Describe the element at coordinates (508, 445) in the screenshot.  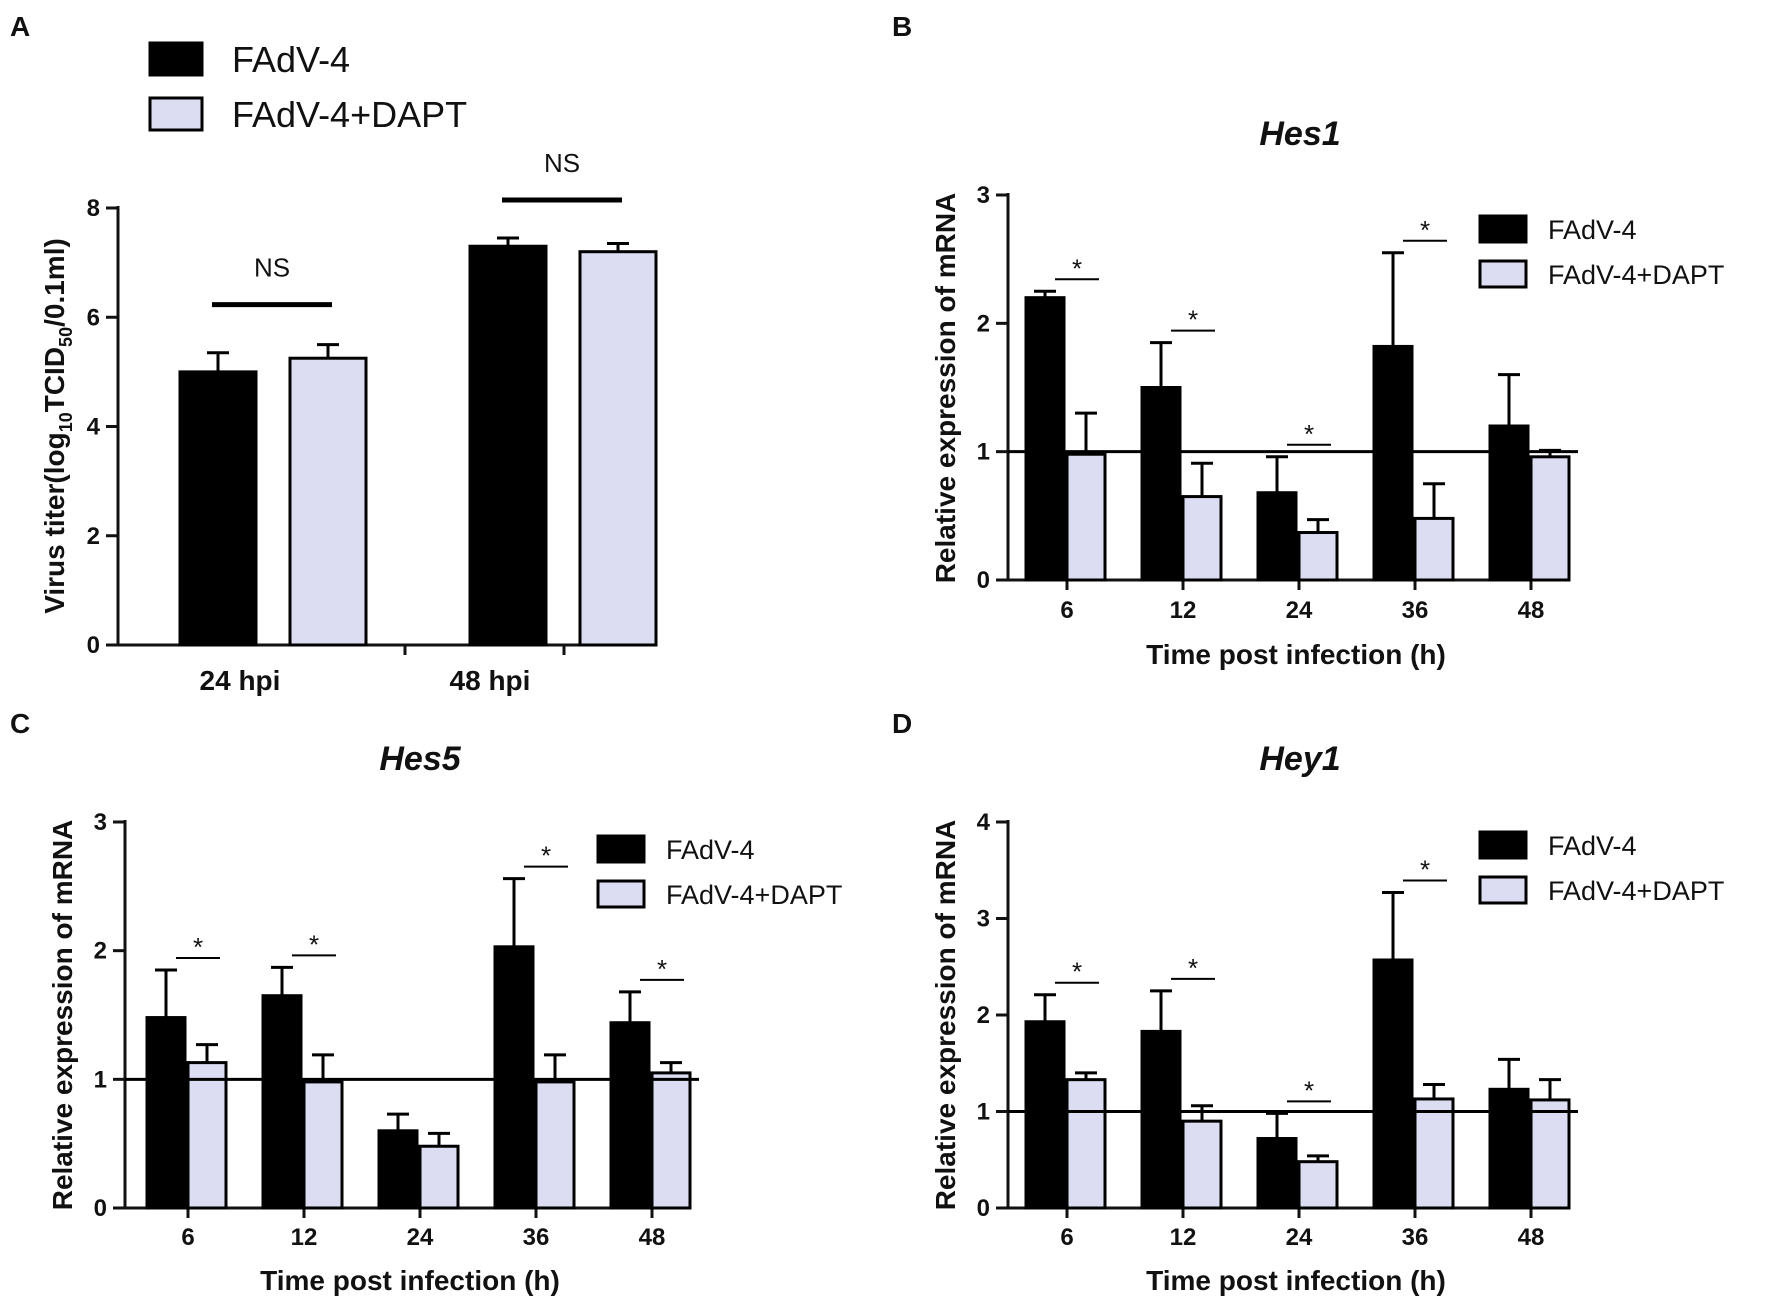
I see `bar-series1-48 hpi` at that location.